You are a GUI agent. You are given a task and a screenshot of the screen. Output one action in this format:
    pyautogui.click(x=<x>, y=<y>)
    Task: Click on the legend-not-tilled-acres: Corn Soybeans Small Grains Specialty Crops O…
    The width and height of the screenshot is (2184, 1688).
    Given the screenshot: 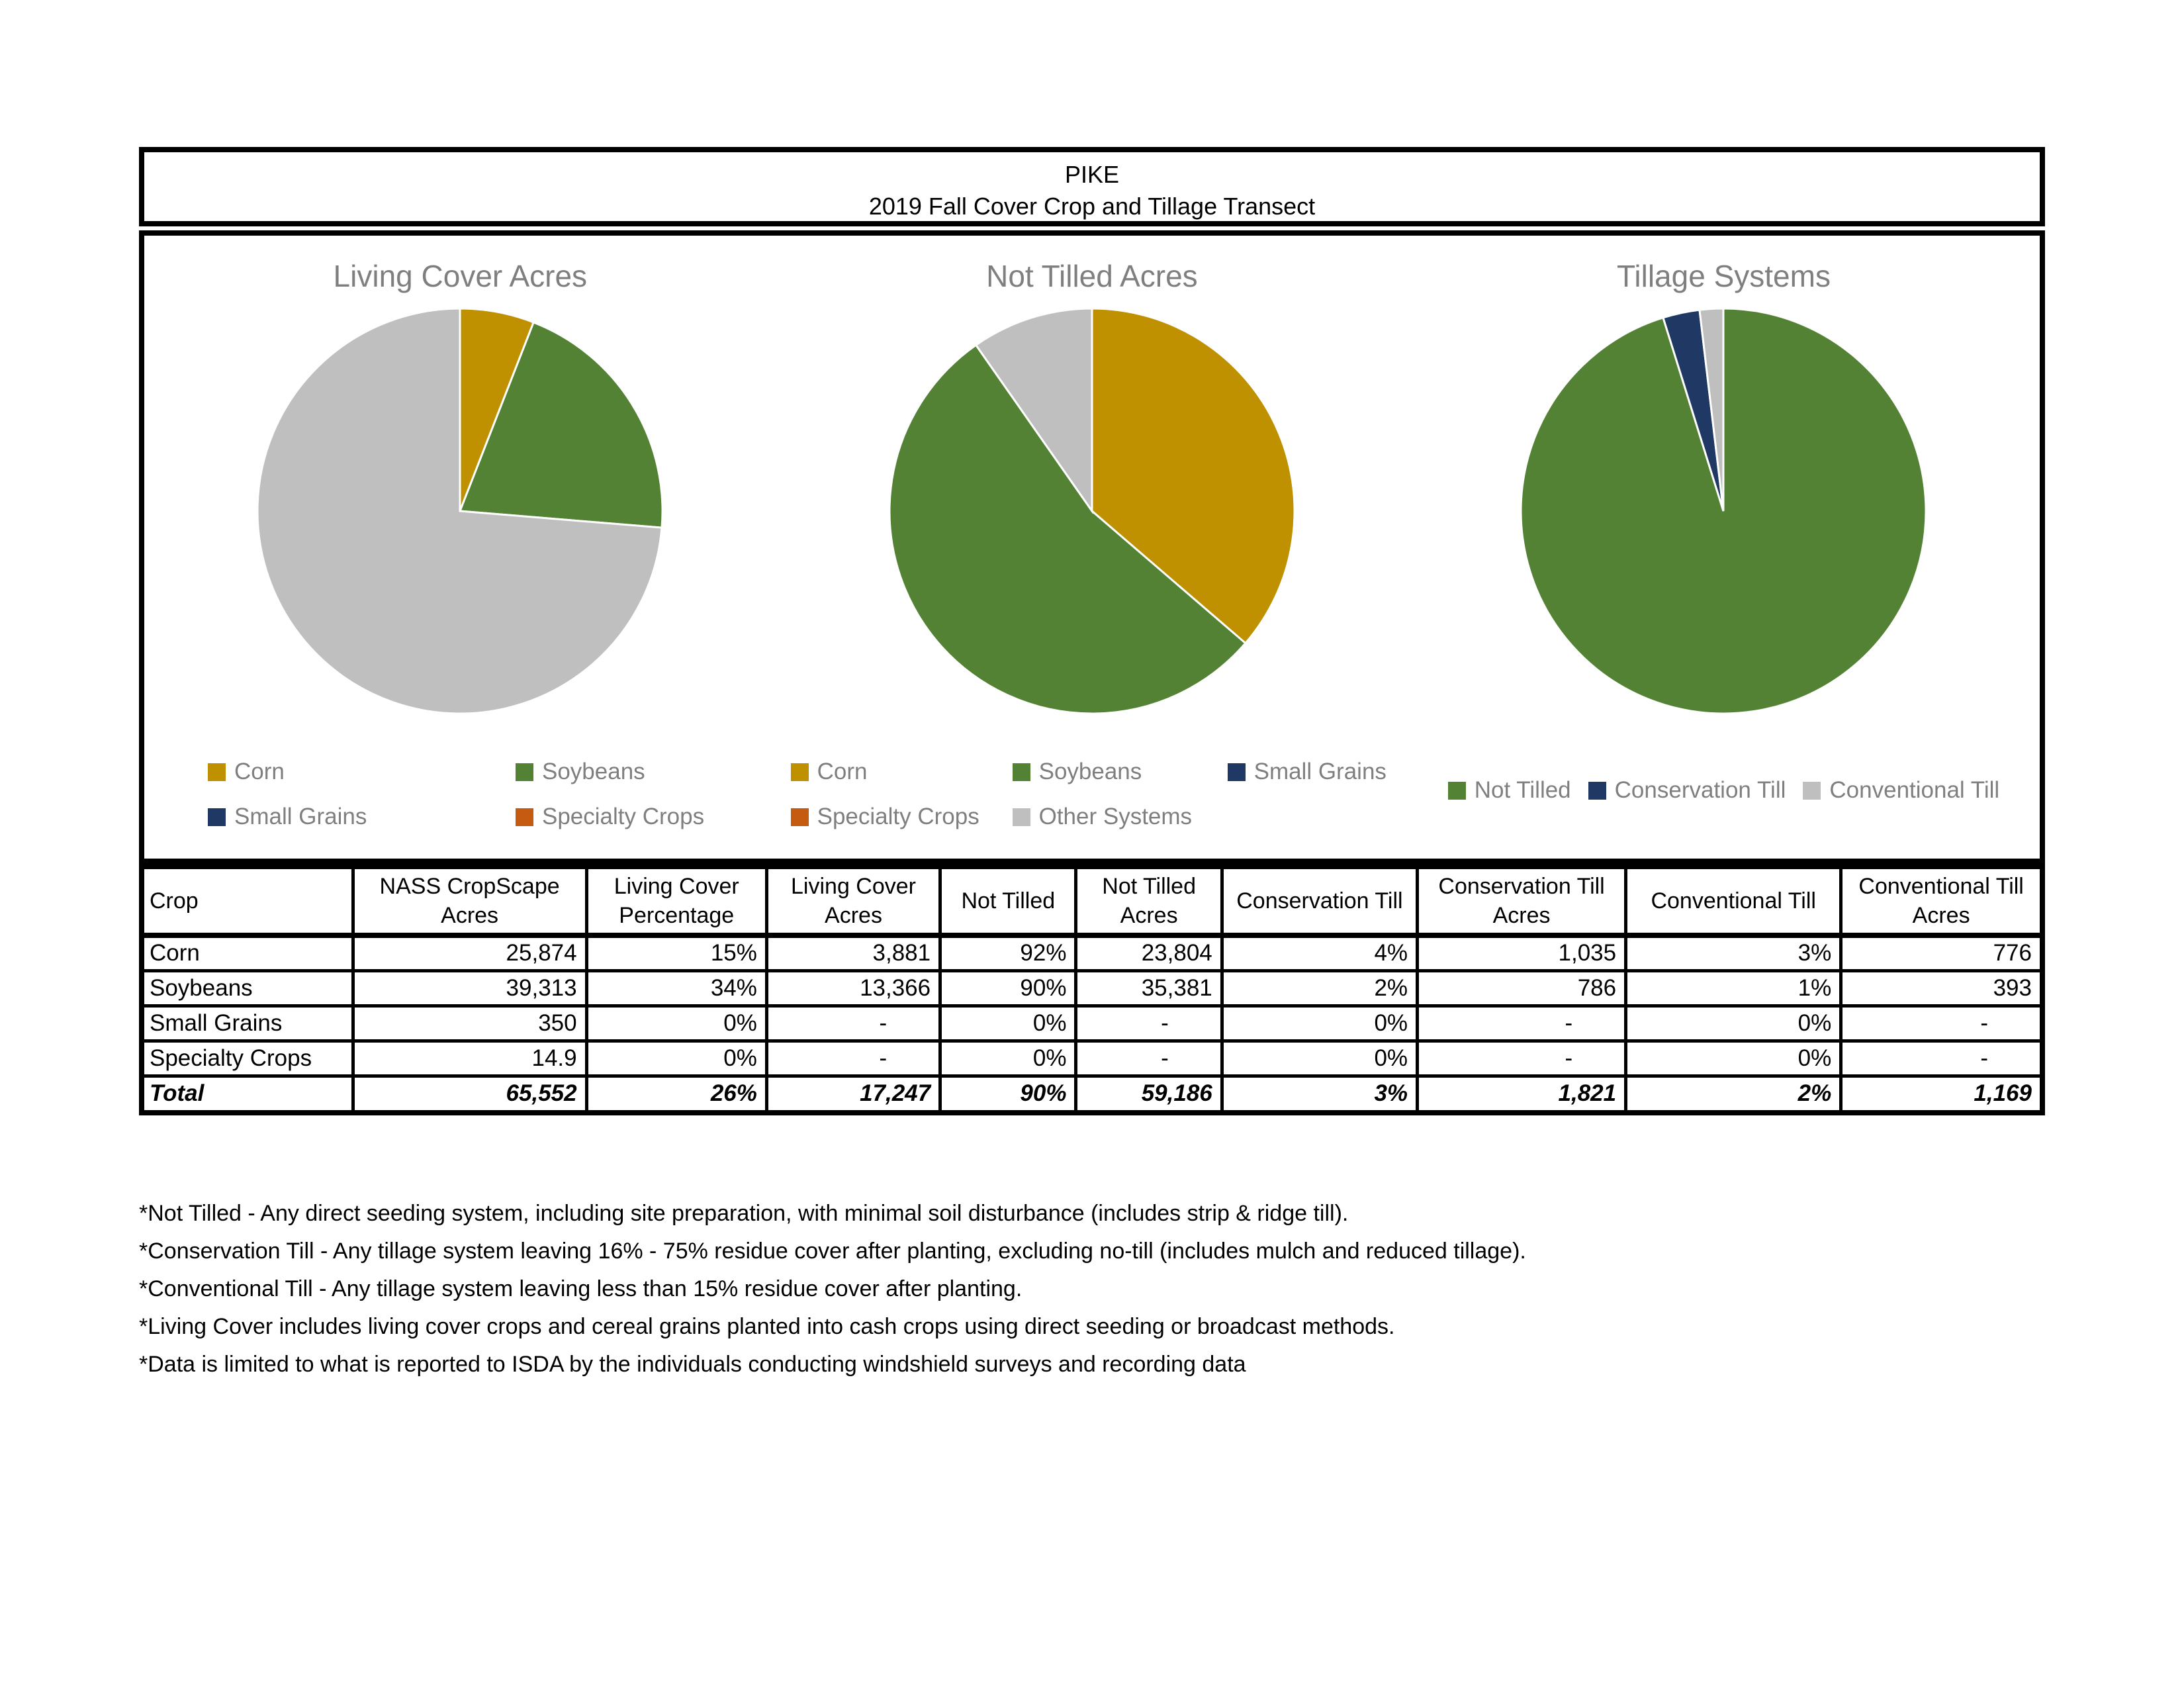 What is the action you would take?
    pyautogui.click(x=1099, y=794)
    